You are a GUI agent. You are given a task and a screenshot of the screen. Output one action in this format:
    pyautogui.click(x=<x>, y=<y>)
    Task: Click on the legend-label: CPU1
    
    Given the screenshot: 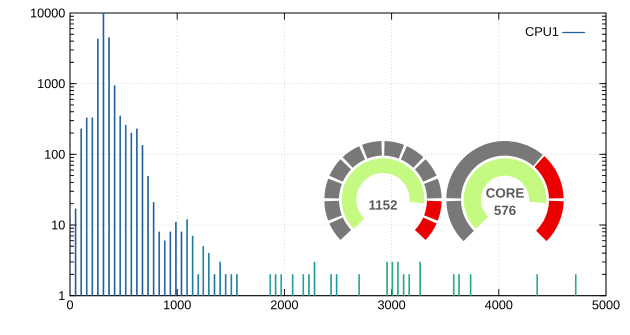 What is the action you would take?
    pyautogui.click(x=542, y=31)
    